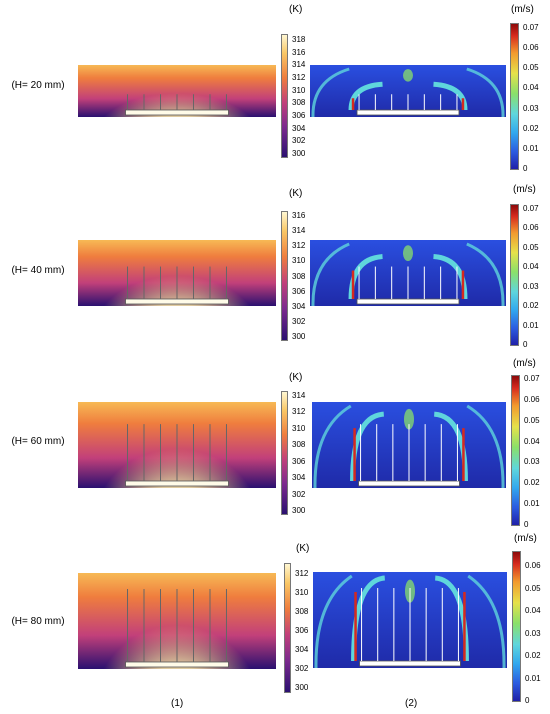 The height and width of the screenshot is (714, 550). What do you see at coordinates (284, 276) in the screenshot?
I see `temp-colorbar-h40` at bounding box center [284, 276].